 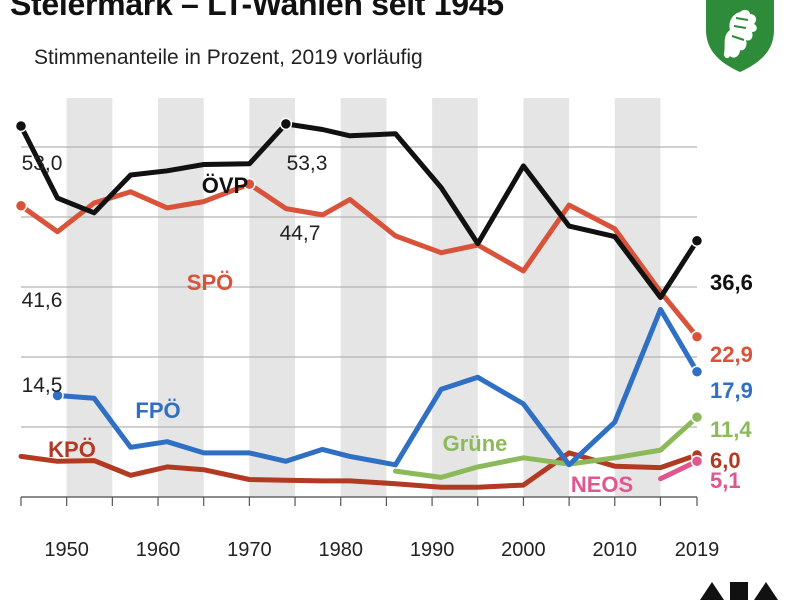 I want to click on series-label-gruene: Grüne, so click(x=475, y=443).